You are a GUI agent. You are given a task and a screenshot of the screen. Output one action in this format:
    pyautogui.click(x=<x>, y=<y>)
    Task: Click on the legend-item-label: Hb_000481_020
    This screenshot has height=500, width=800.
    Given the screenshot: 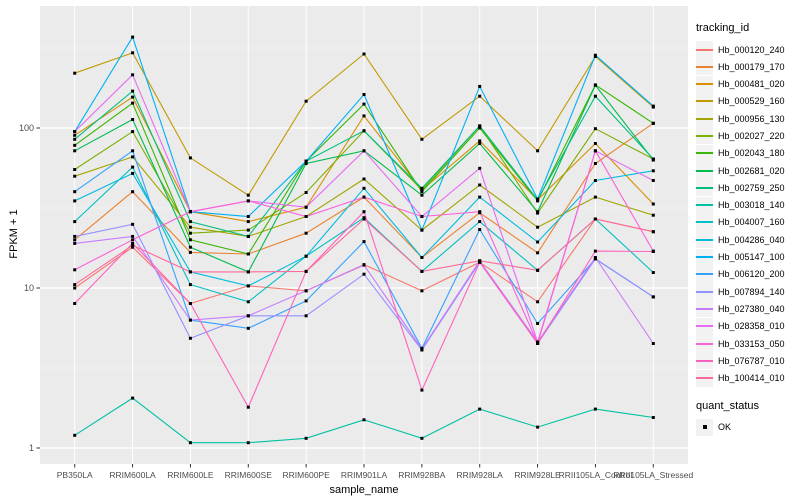 What is the action you would take?
    pyautogui.click(x=751, y=84)
    